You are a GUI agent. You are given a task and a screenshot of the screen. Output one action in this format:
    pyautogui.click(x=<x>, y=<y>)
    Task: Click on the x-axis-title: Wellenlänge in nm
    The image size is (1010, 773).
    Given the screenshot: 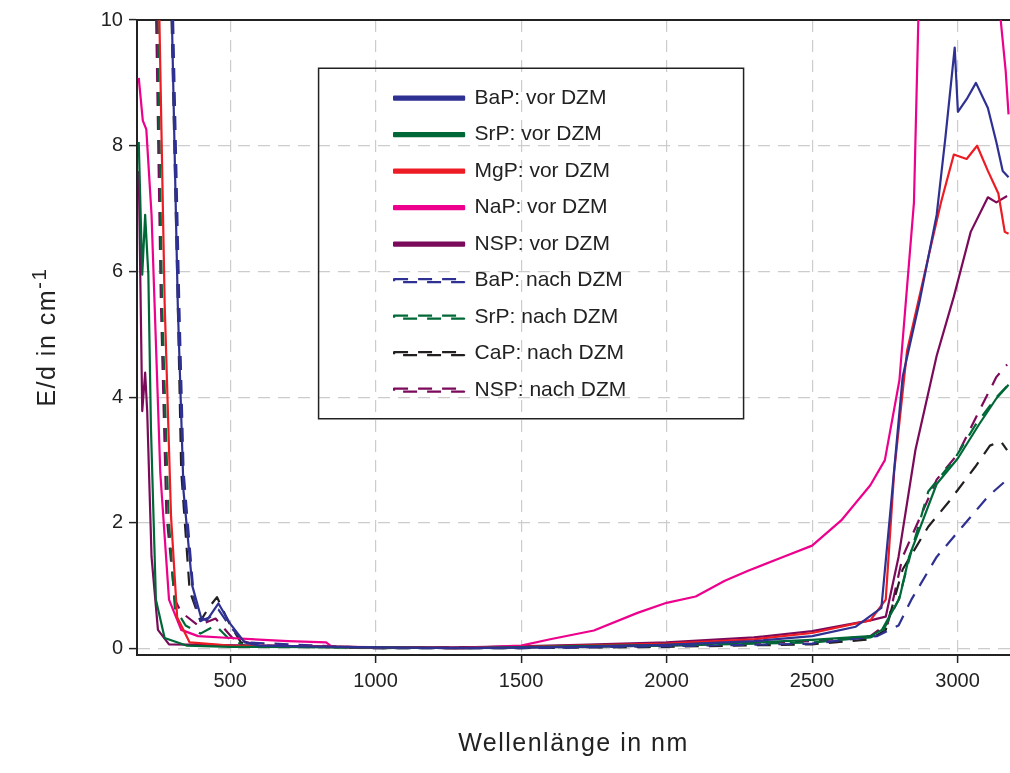 What is the action you would take?
    pyautogui.click(x=573, y=742)
    